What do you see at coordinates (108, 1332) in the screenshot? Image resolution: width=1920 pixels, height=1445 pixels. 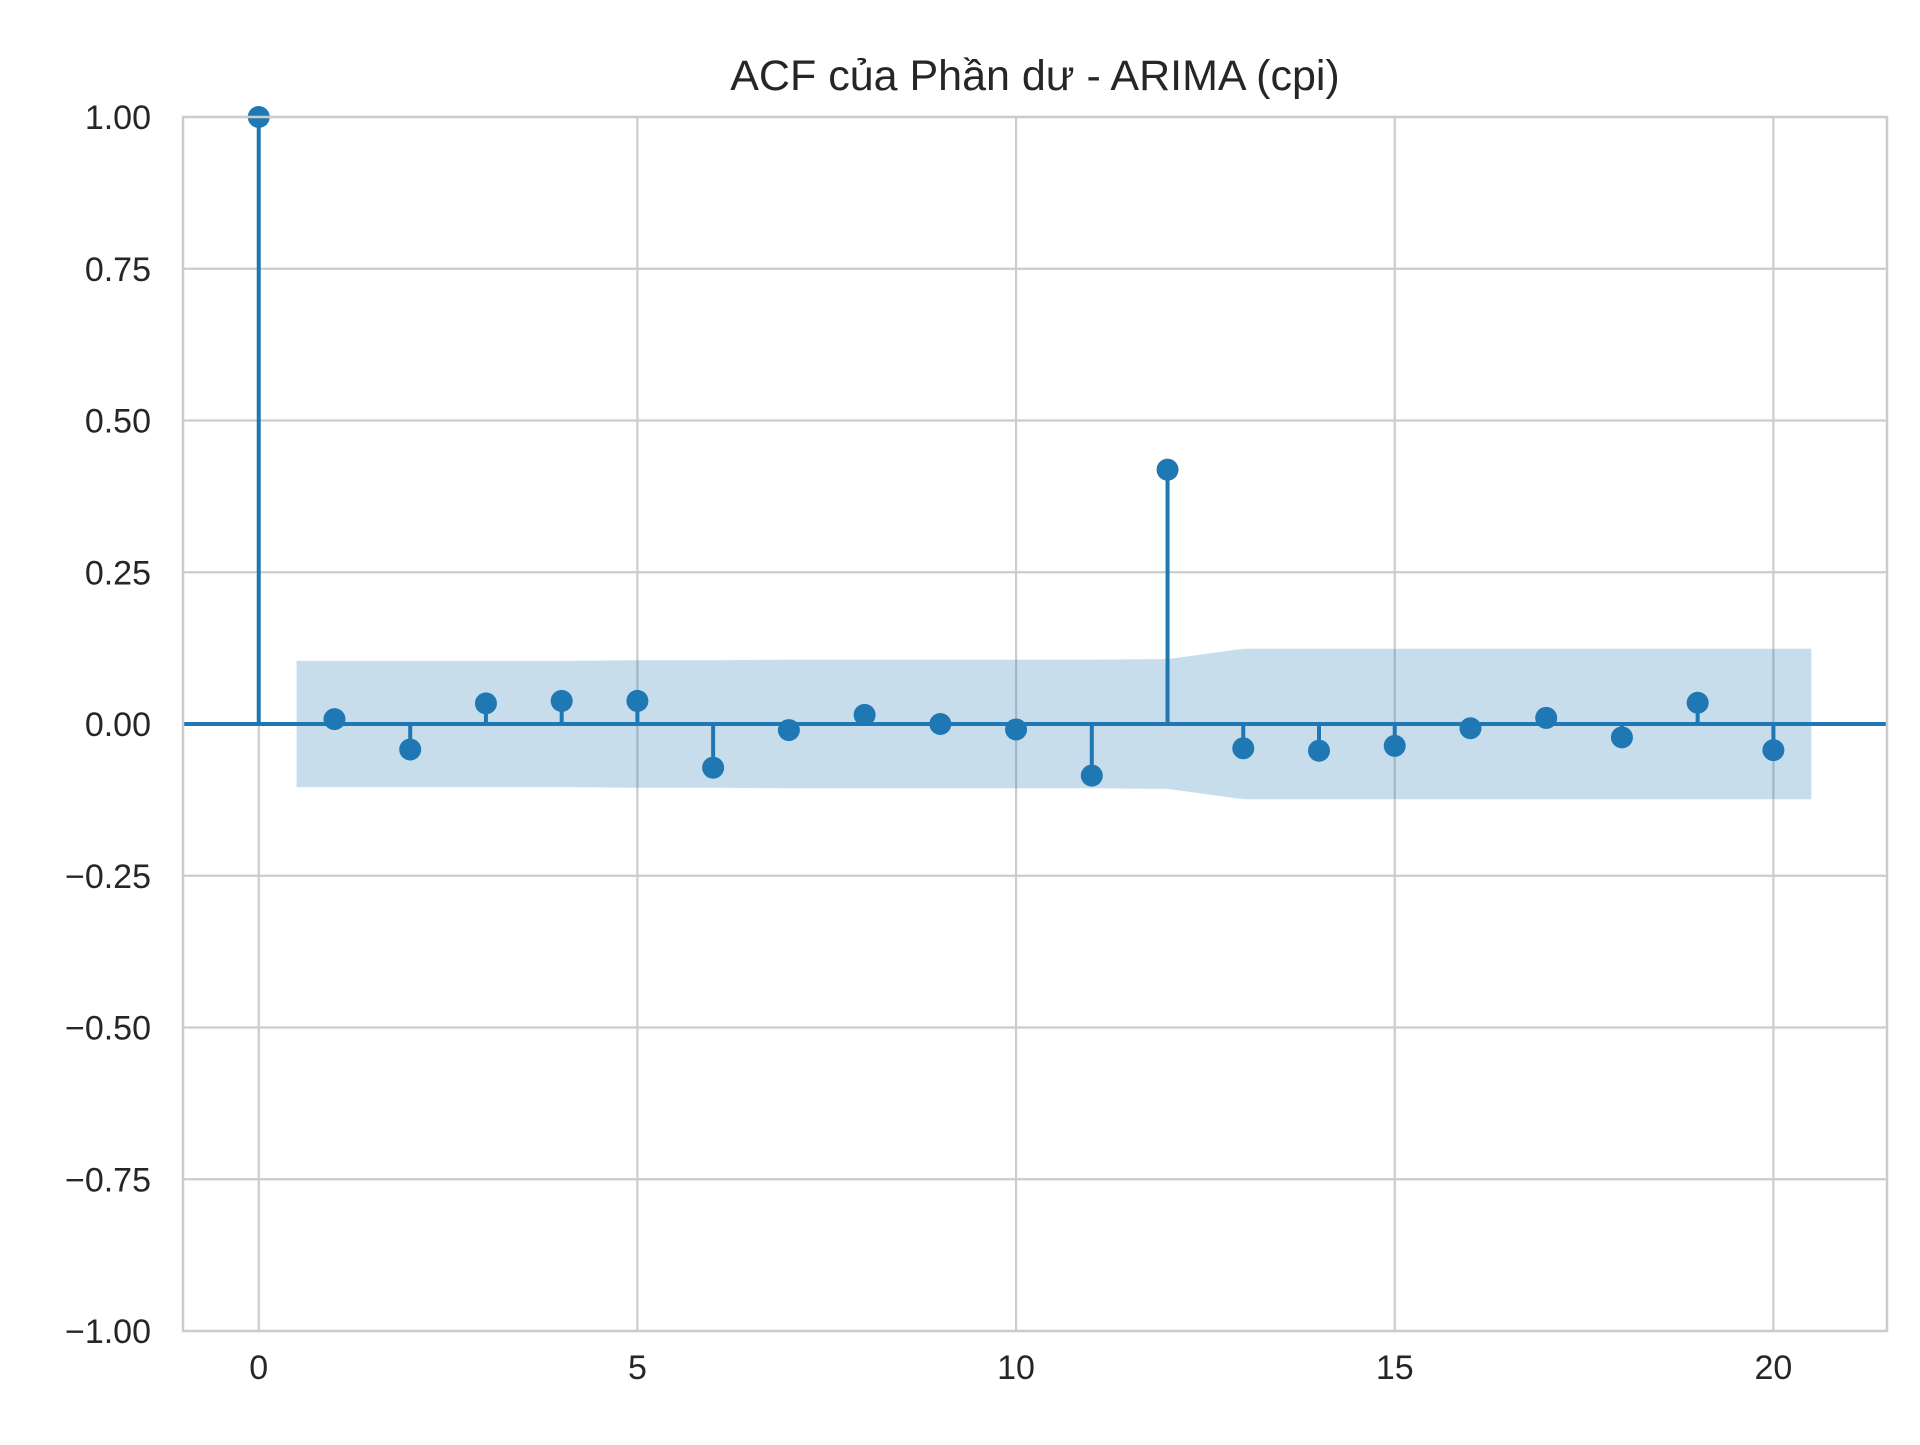 I see `y-tick-label: −1.00` at bounding box center [108, 1332].